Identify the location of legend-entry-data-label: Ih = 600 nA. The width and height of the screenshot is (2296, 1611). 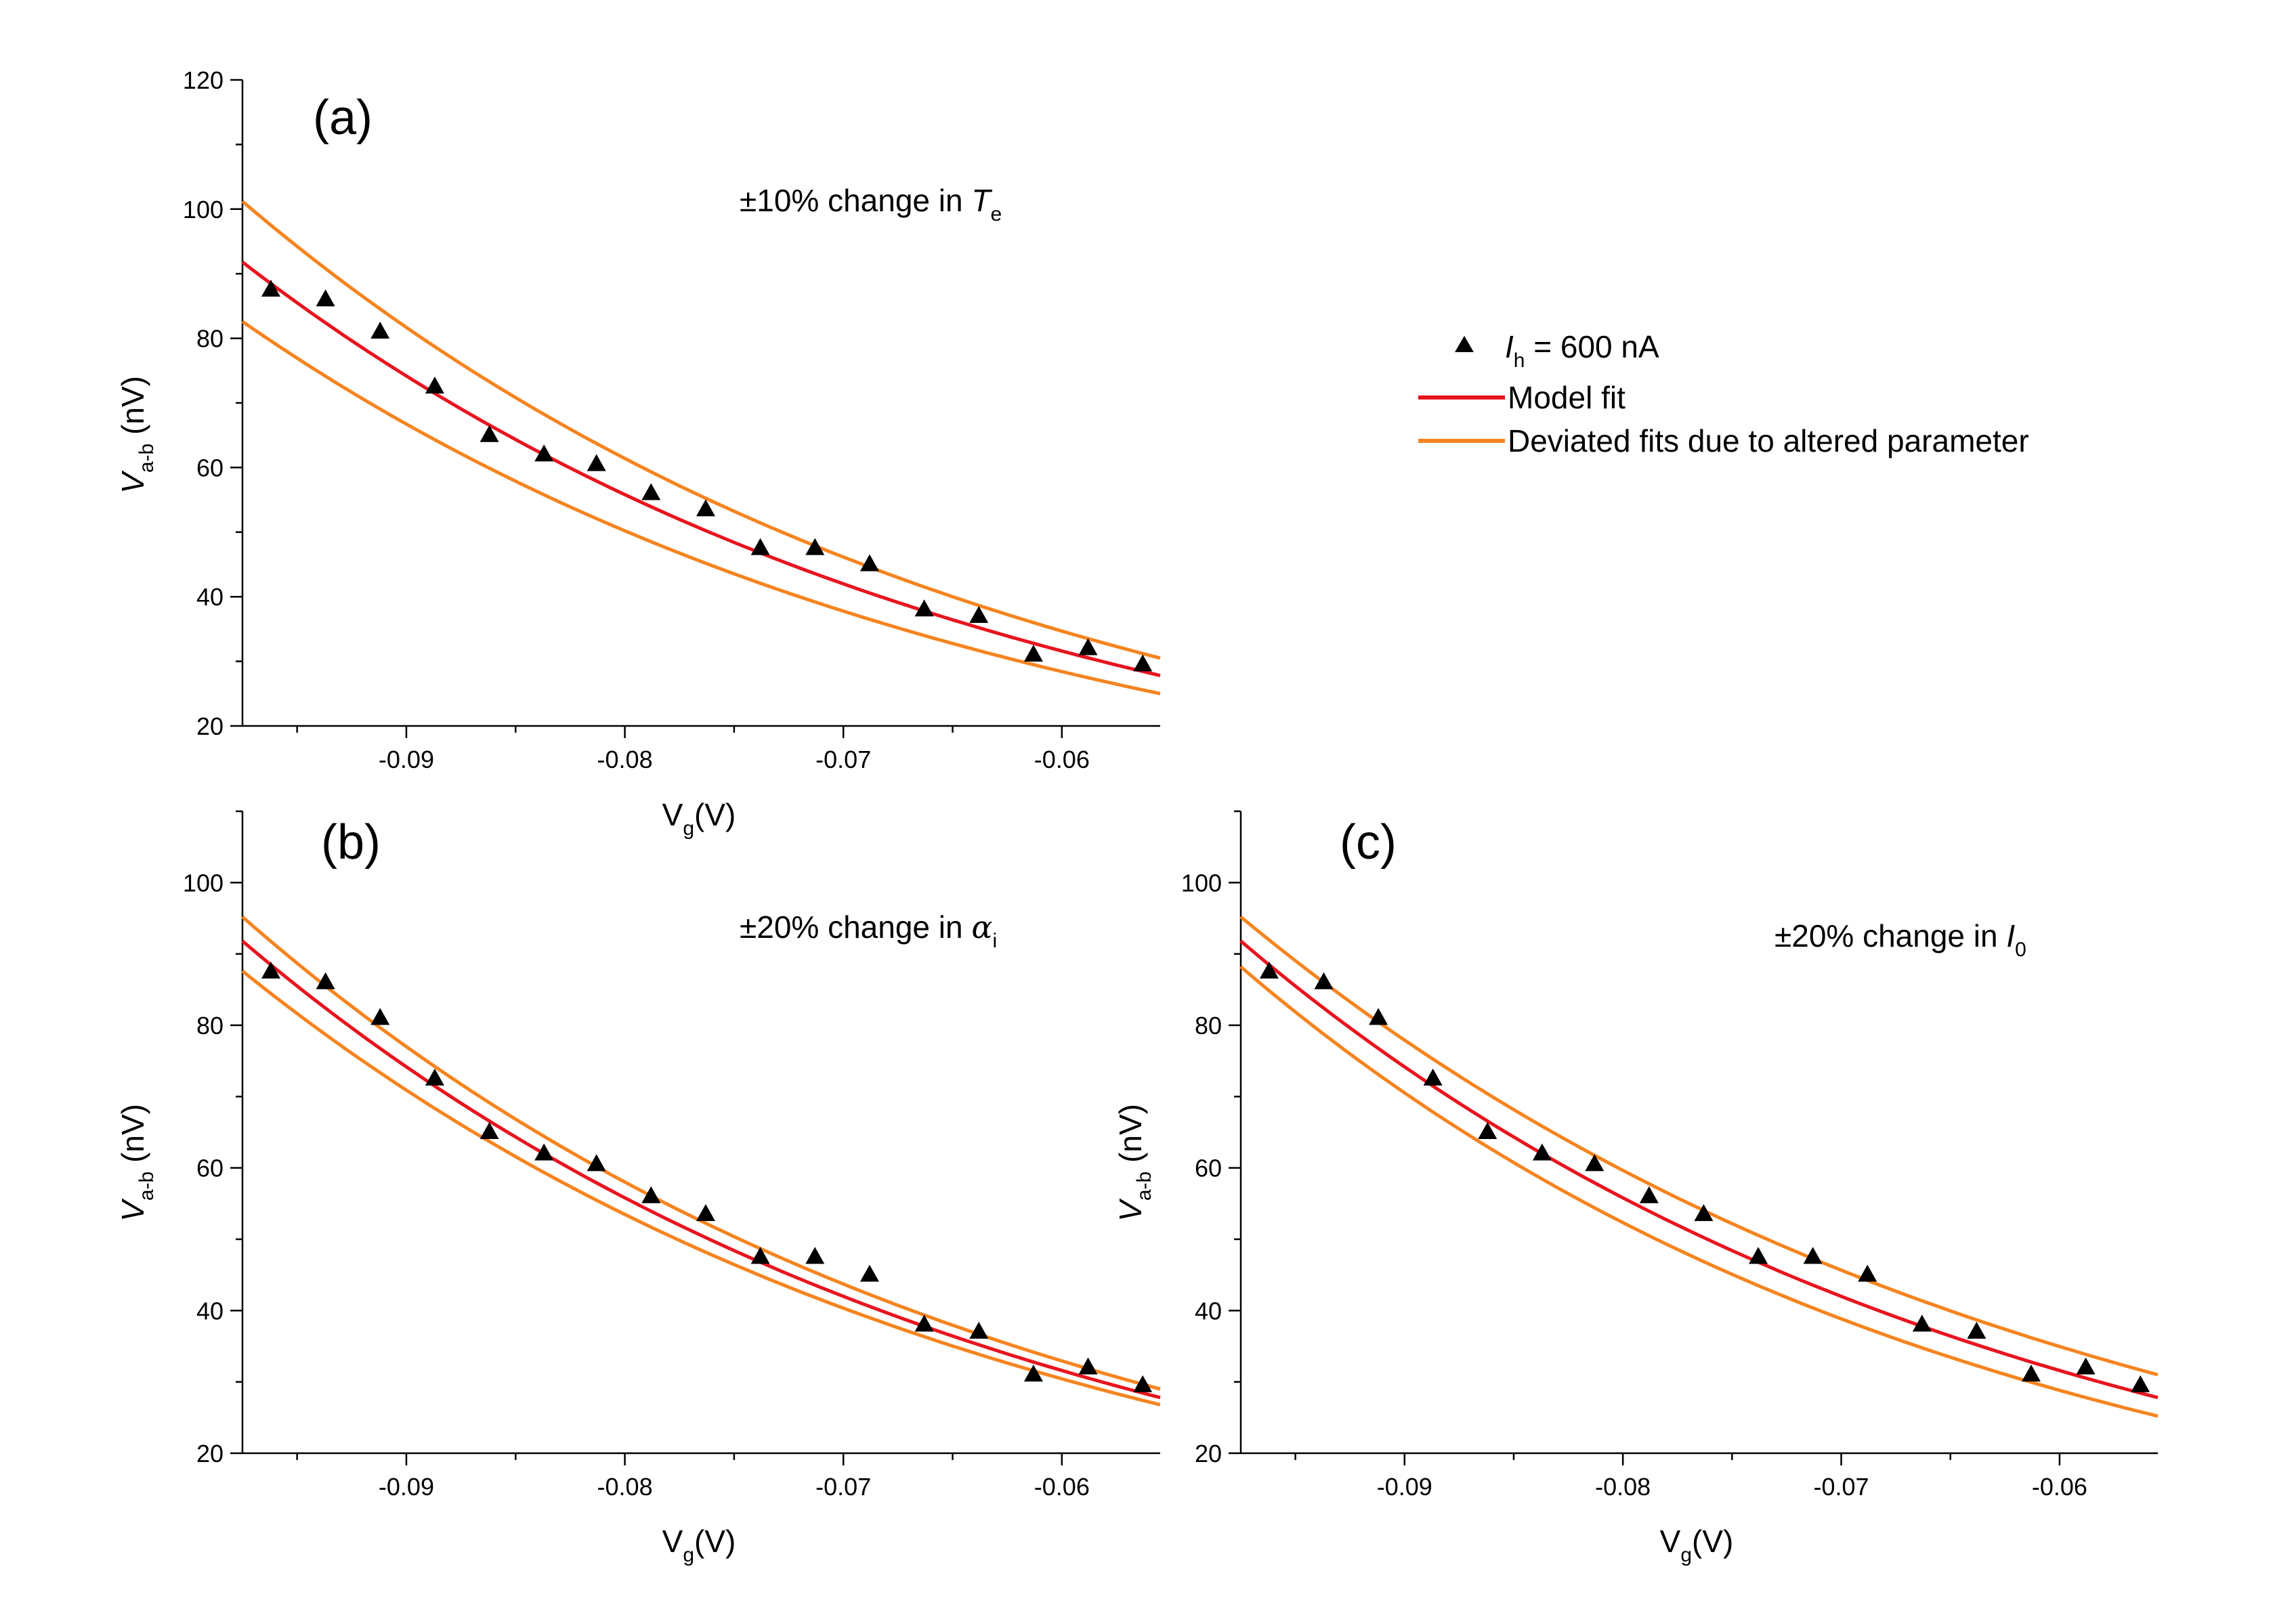
(1582, 350).